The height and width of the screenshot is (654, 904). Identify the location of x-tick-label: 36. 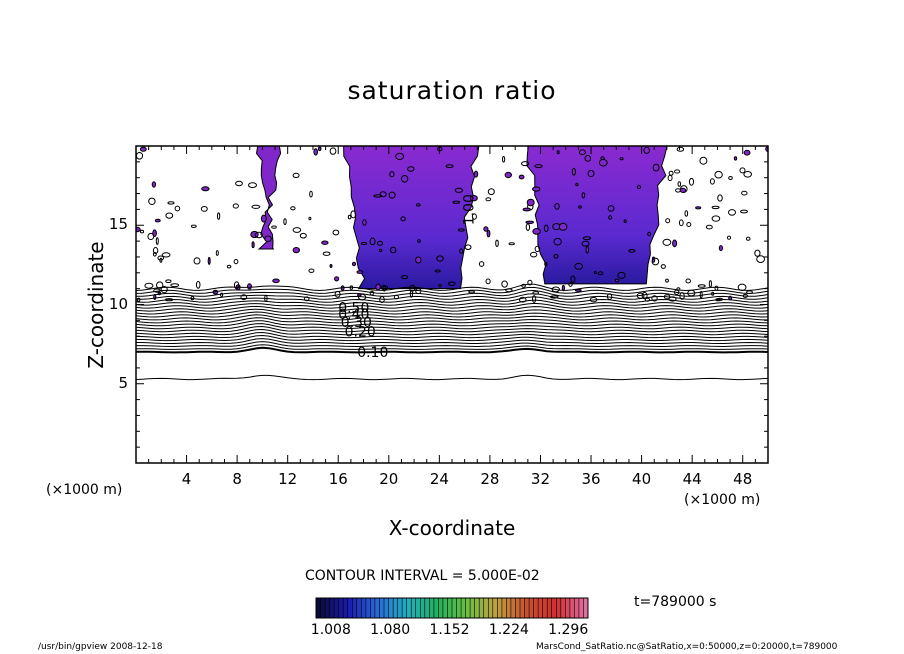
(591, 479).